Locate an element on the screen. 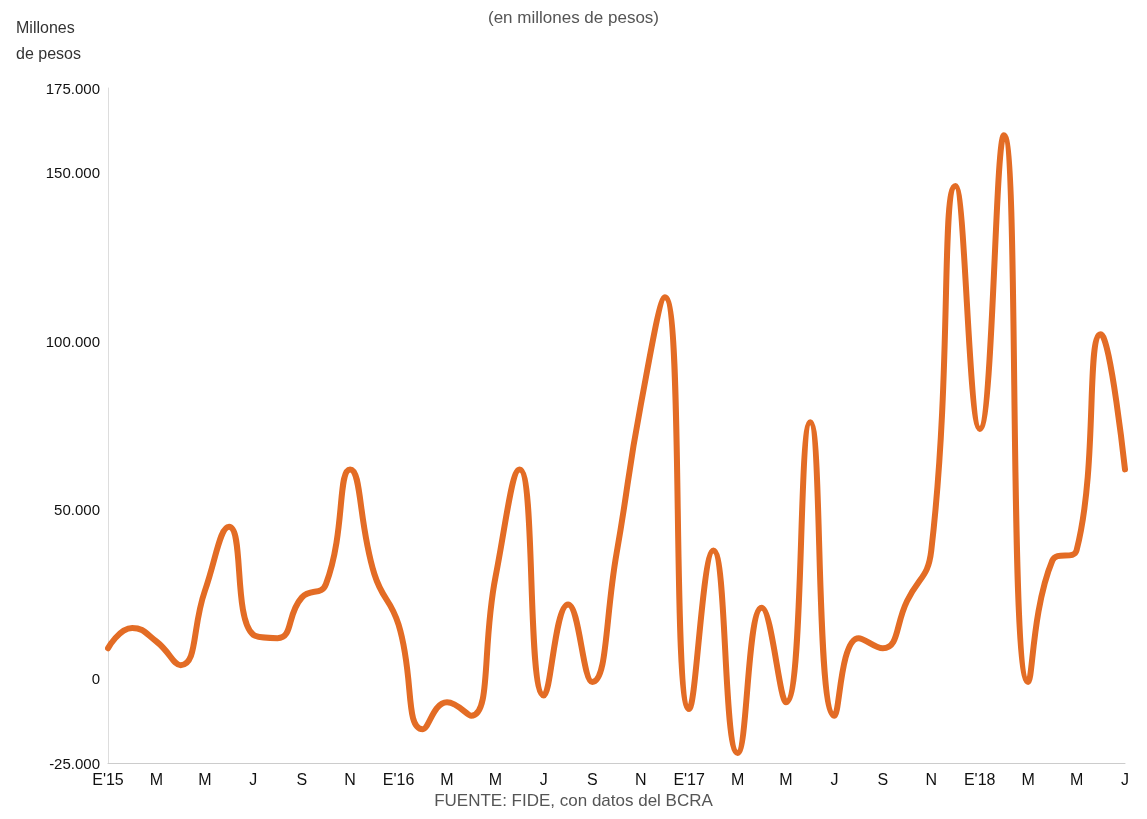 This screenshot has height=819, width=1147. x-tick-label: E'17 is located at coordinates (689, 779).